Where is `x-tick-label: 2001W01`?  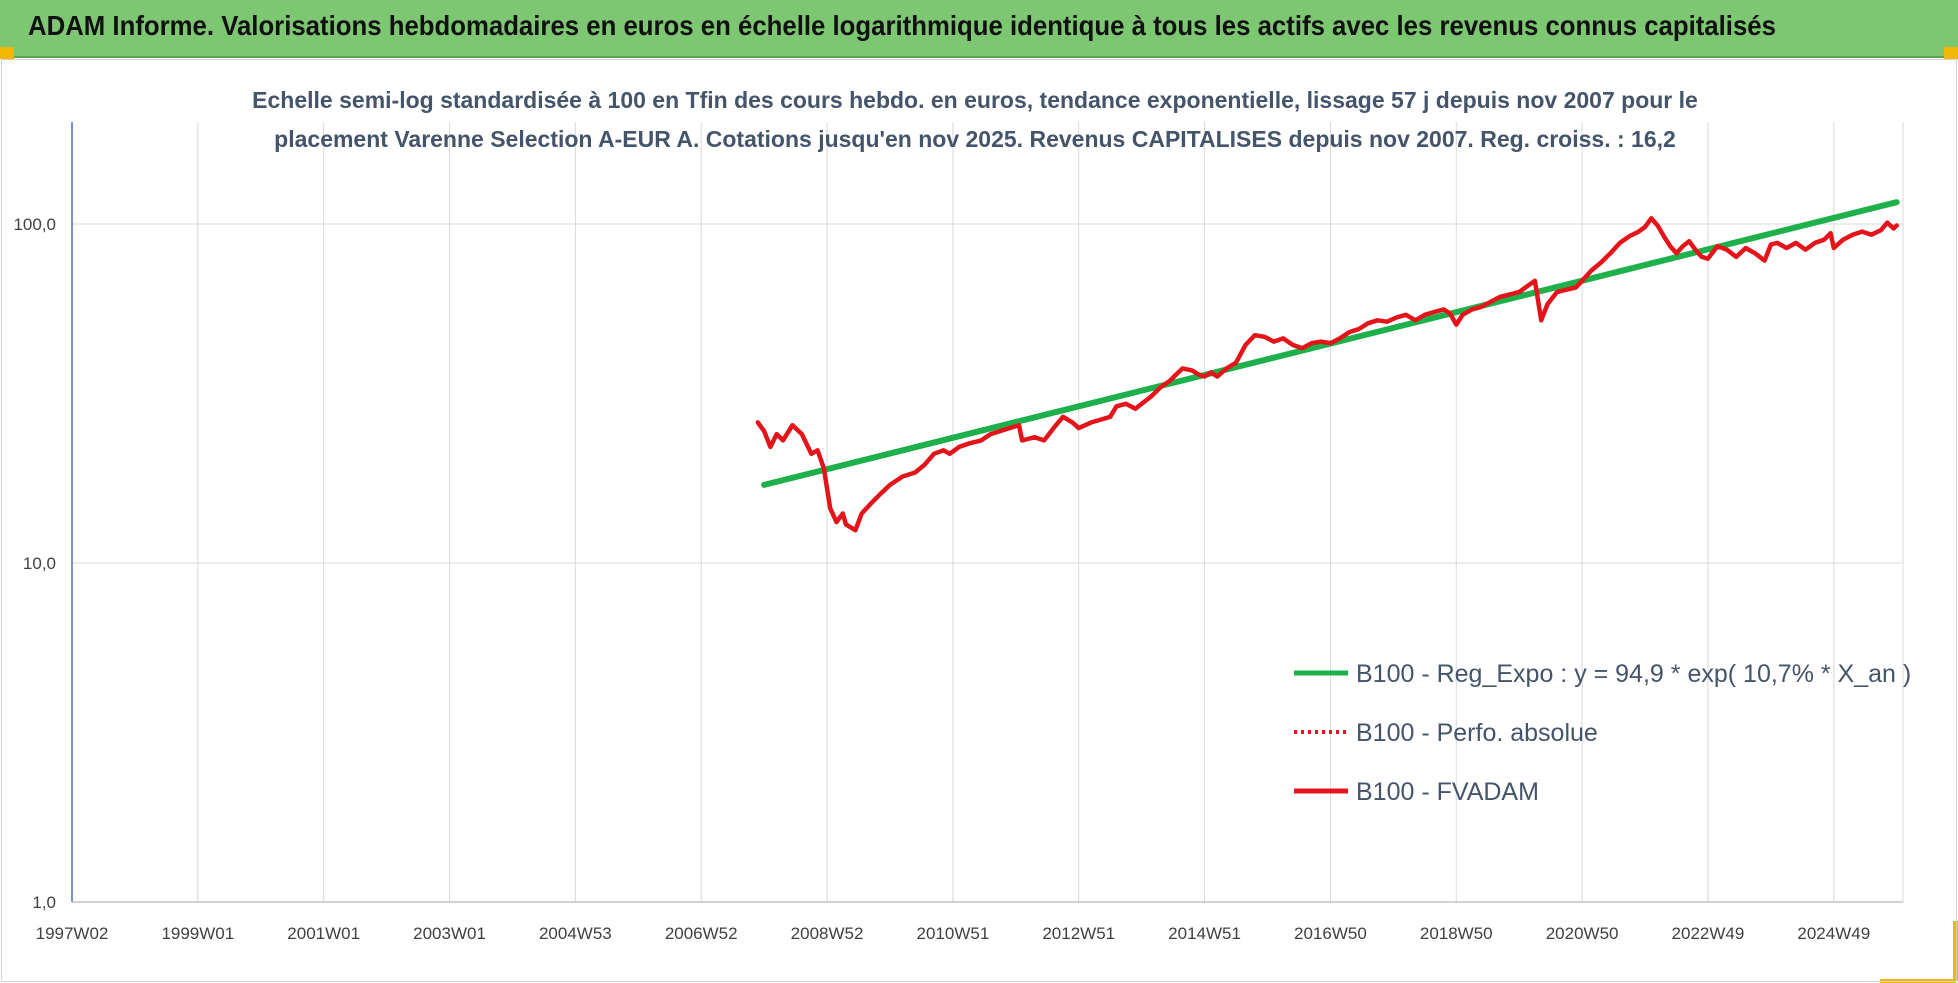
x-tick-label: 2001W01 is located at coordinates (323, 933).